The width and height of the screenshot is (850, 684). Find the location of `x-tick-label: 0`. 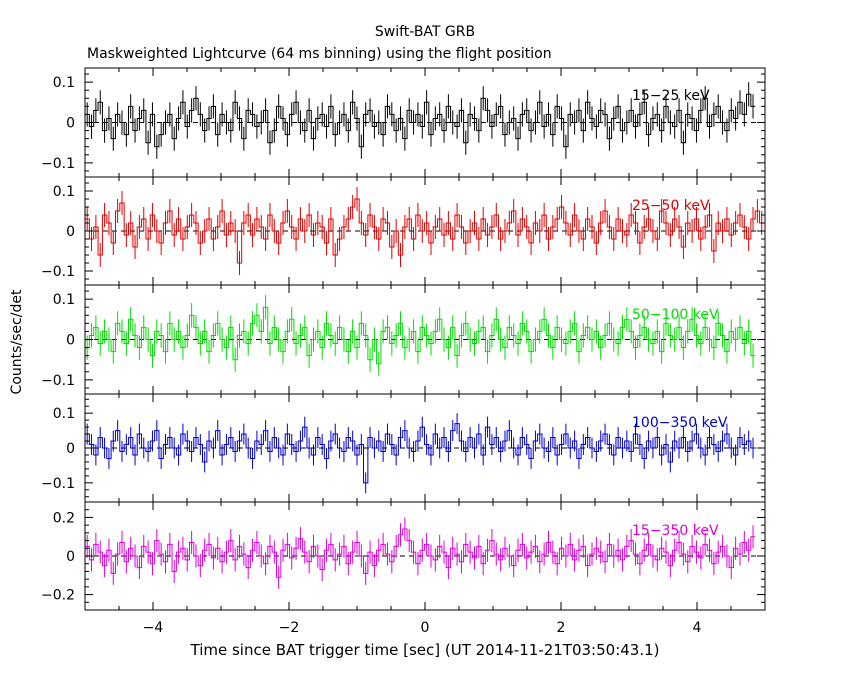

x-tick-label: 0 is located at coordinates (425, 628).